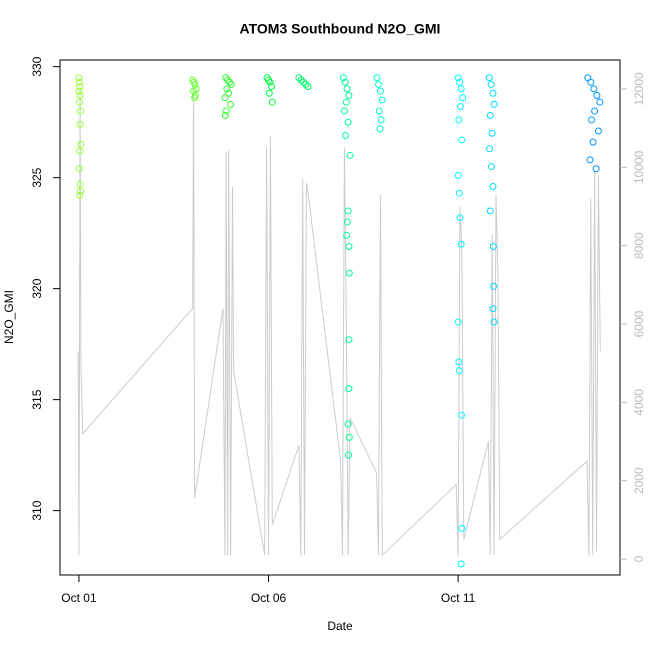 The height and width of the screenshot is (655, 650). What do you see at coordinates (458, 598) in the screenshot?
I see `x-tick-label: Oct 11` at bounding box center [458, 598].